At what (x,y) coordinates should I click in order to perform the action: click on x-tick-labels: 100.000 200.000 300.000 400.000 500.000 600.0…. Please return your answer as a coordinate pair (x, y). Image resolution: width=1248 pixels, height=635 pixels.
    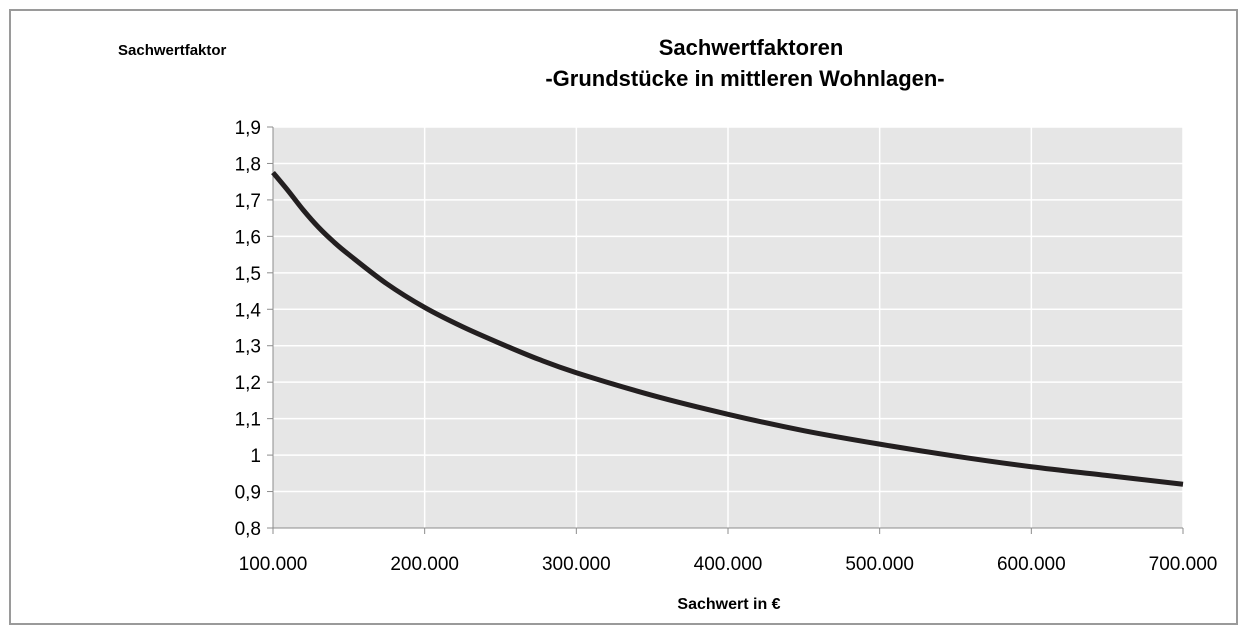
    Looking at the image, I should click on (728, 564).